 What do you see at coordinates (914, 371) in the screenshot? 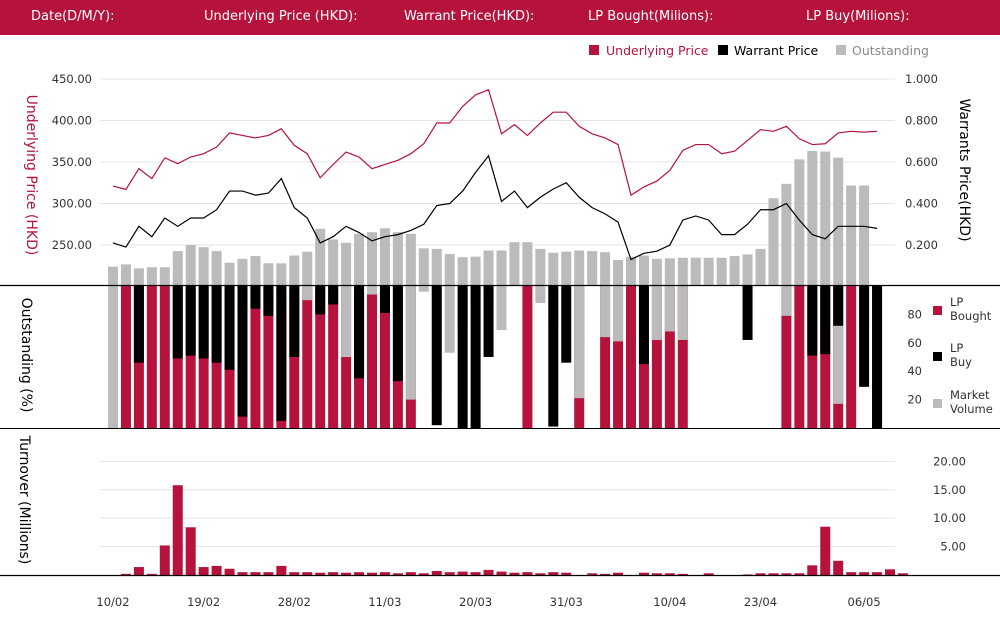
I see `y-tick-pct: 40` at bounding box center [914, 371].